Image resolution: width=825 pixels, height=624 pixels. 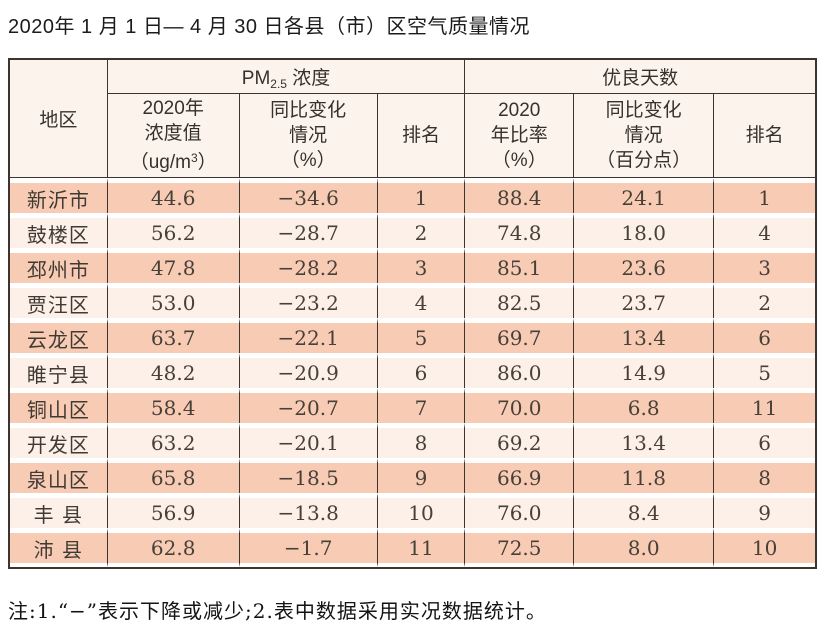 What do you see at coordinates (172, 300) in the screenshot?
I see `pm-value-cell: 53.0` at bounding box center [172, 300].